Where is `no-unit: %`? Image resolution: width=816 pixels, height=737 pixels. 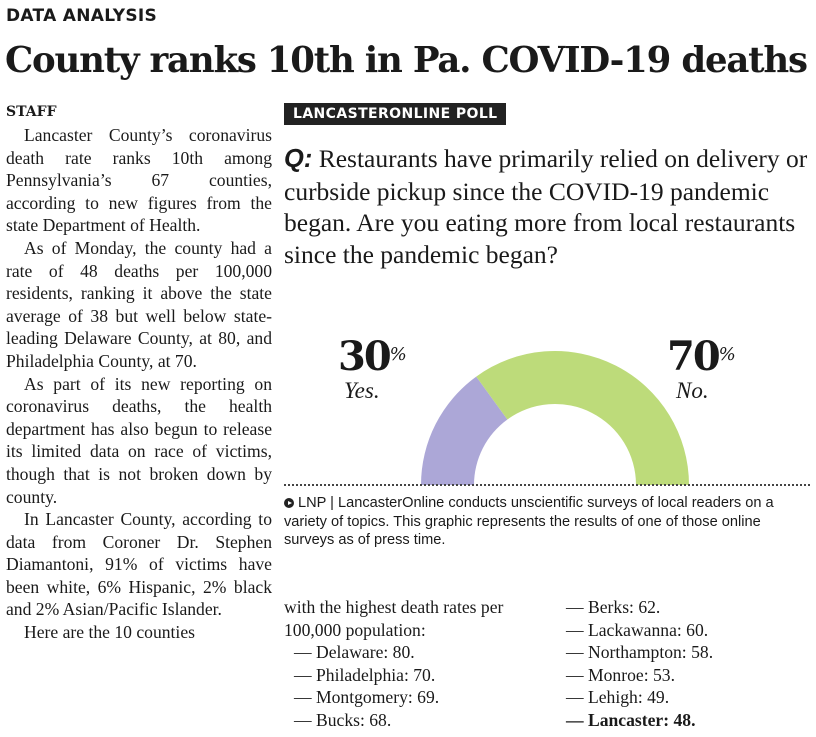
no-unit: % is located at coordinates (727, 354).